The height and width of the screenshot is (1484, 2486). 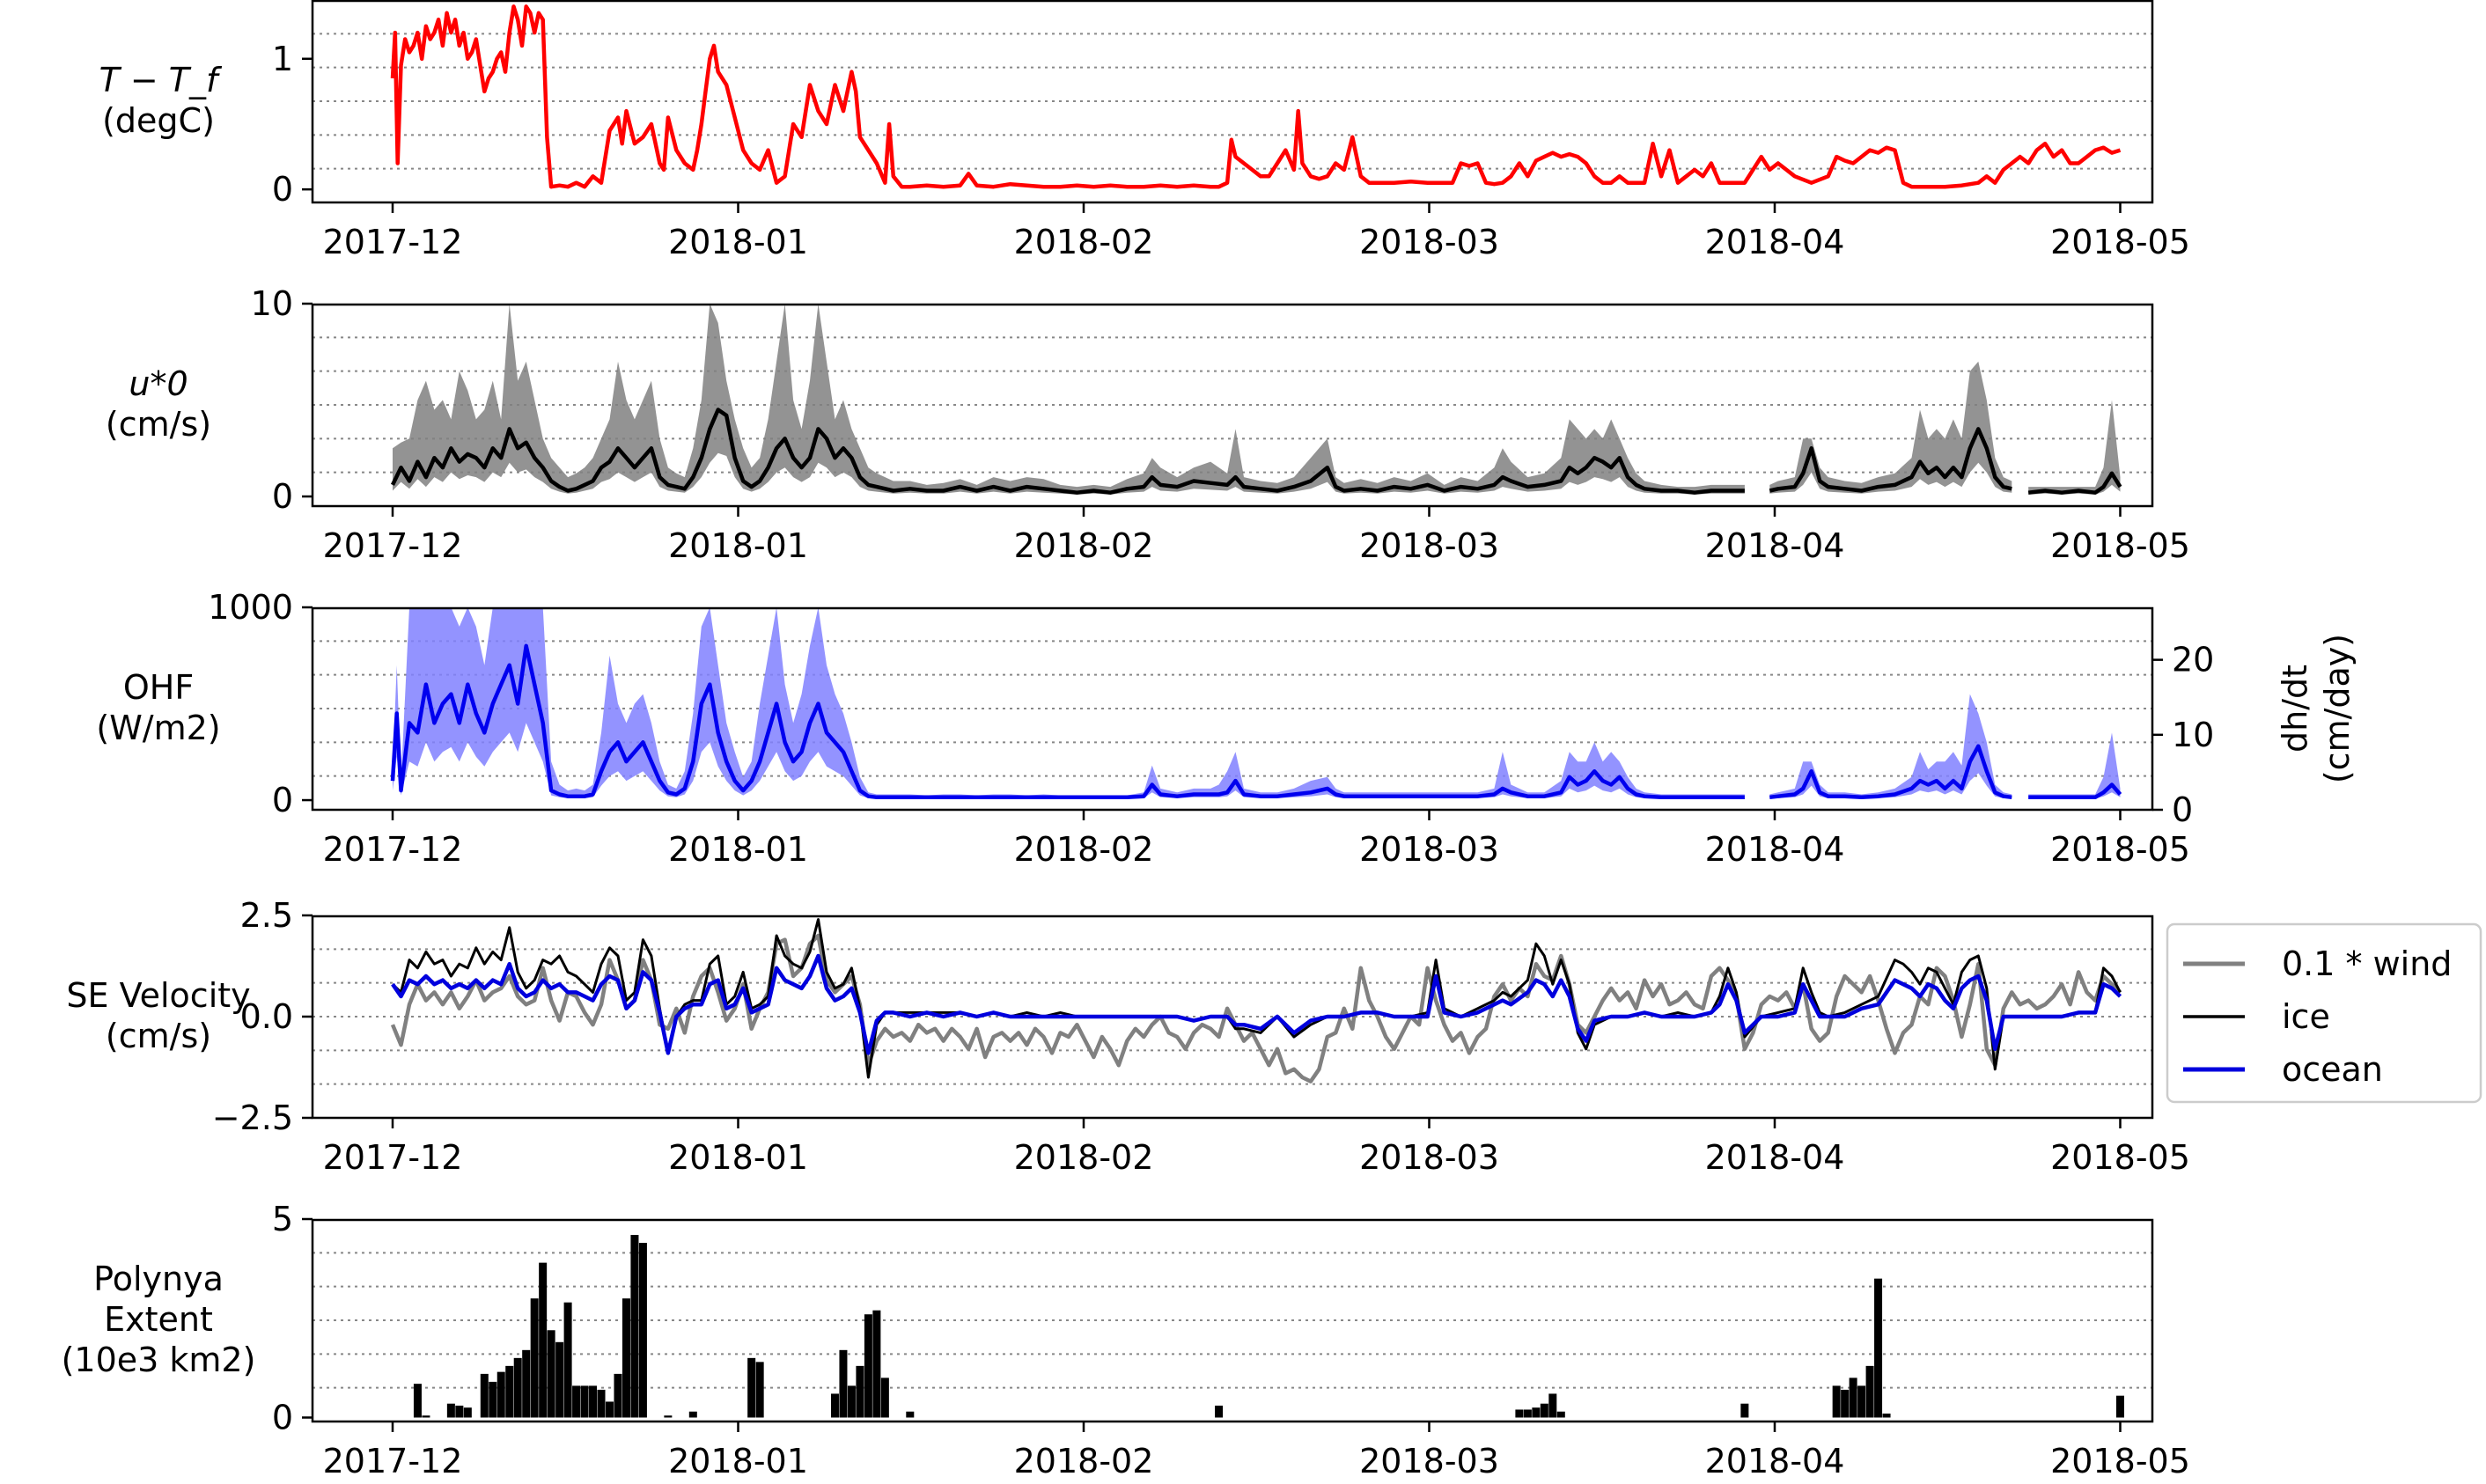 I want to click on y-axis-label: (cm/s), so click(x=158, y=424).